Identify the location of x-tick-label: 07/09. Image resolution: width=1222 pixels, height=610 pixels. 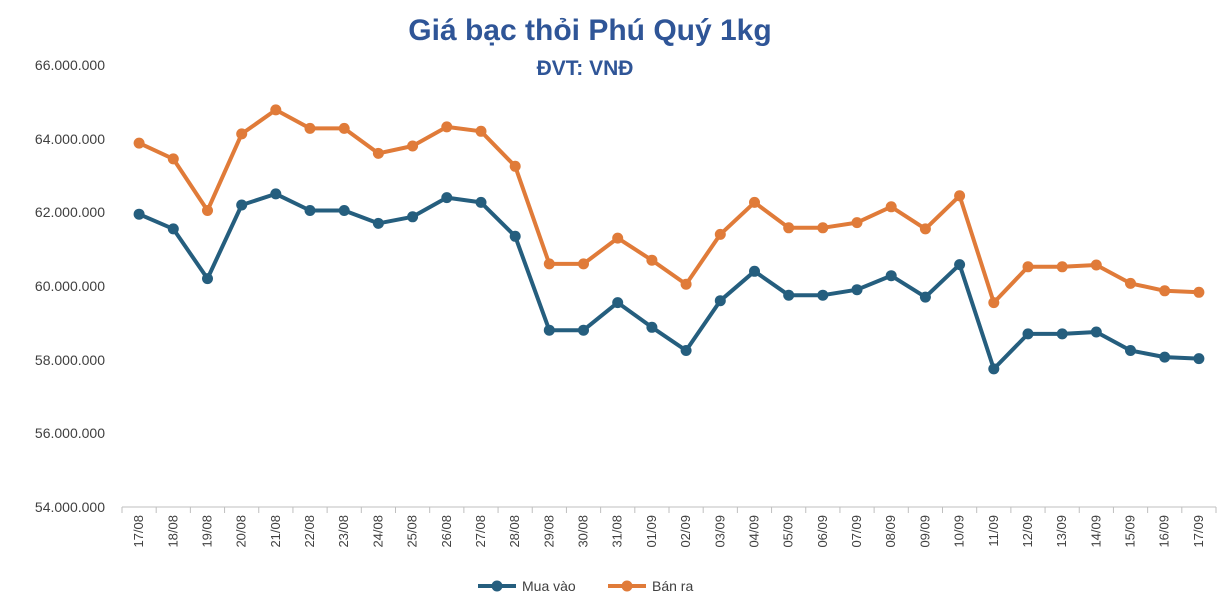
(856, 531).